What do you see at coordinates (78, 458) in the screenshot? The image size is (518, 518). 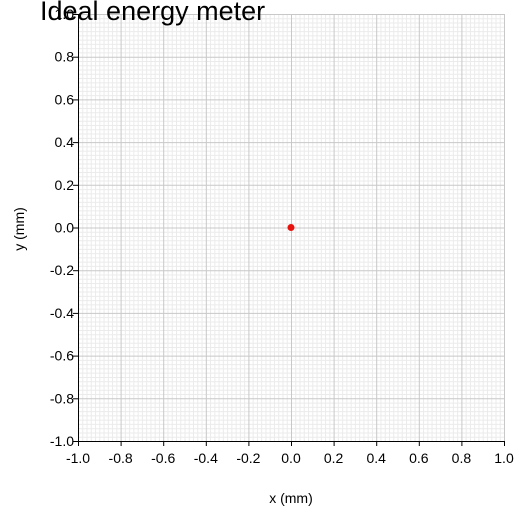 I see `x-tick-label: -1.0` at bounding box center [78, 458].